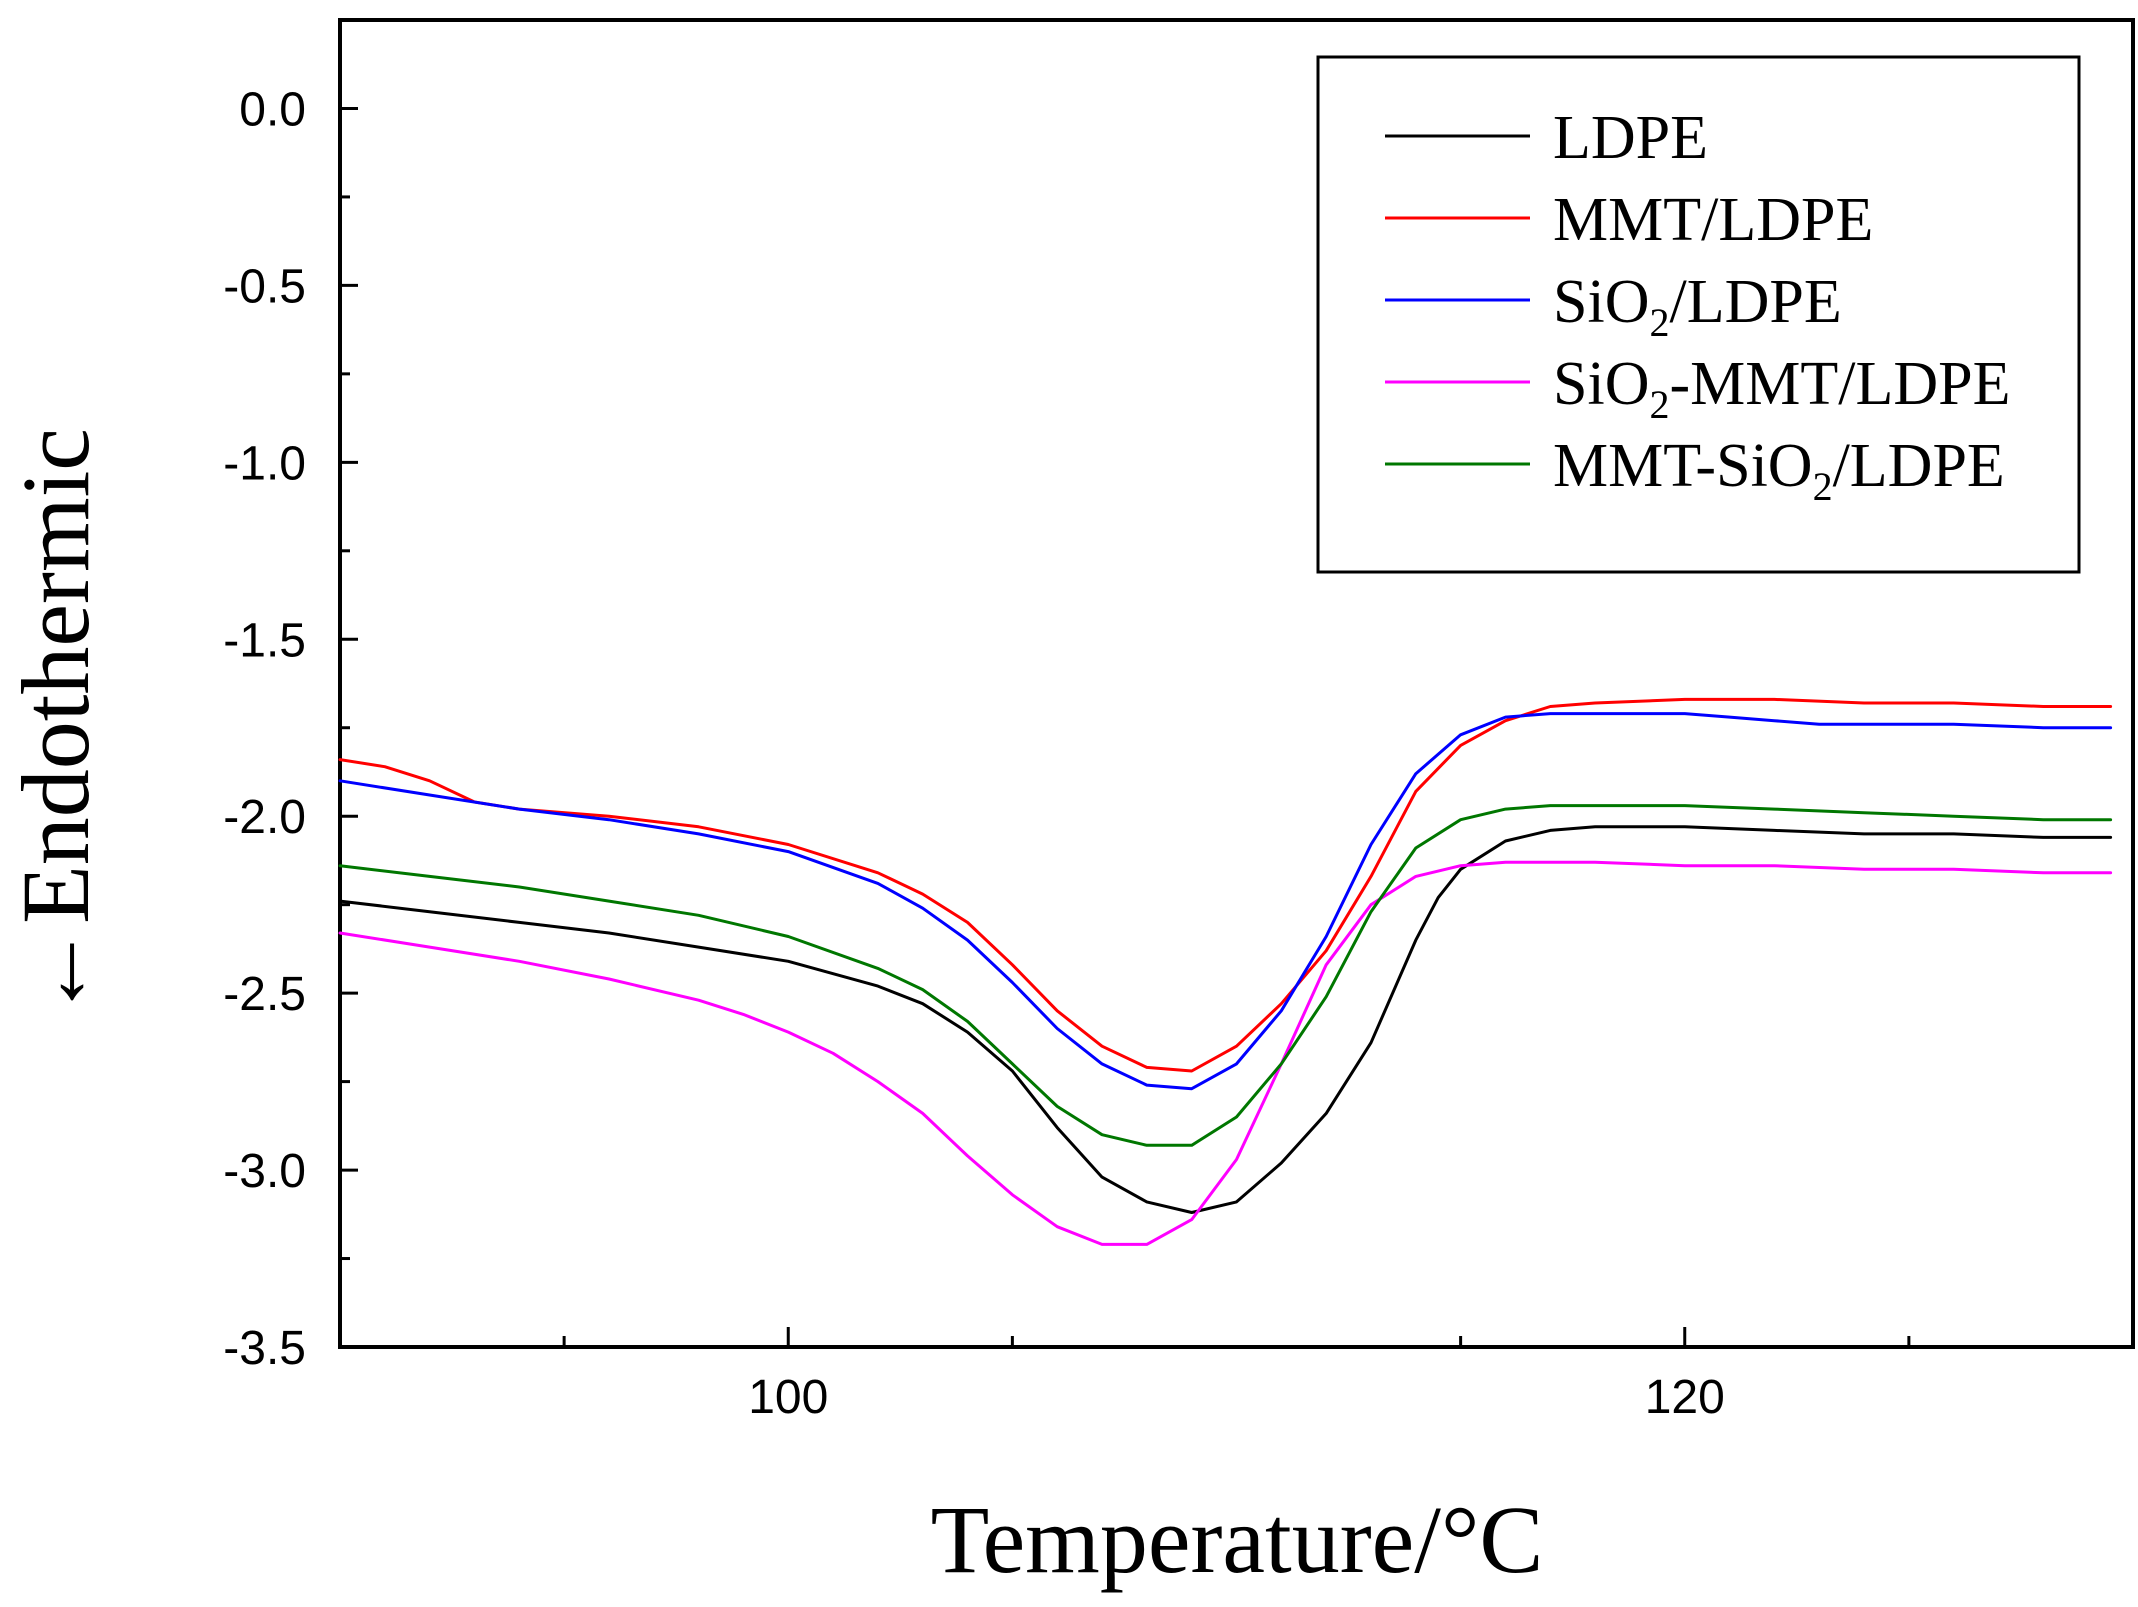 Image resolution: width=2138 pixels, height=1607 pixels. Describe the element at coordinates (272, 109) in the screenshot. I see `y-tick-label: 0.0` at that location.